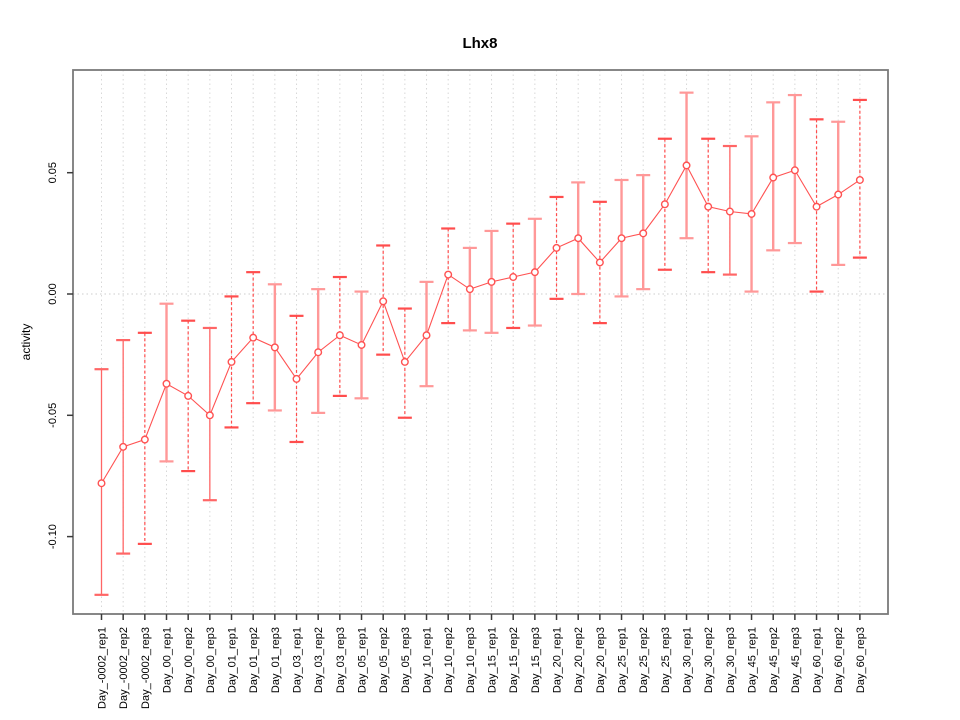  What do you see at coordinates (861, 660) in the screenshot?
I see `x-tick-label: Day_60_rep3` at bounding box center [861, 660].